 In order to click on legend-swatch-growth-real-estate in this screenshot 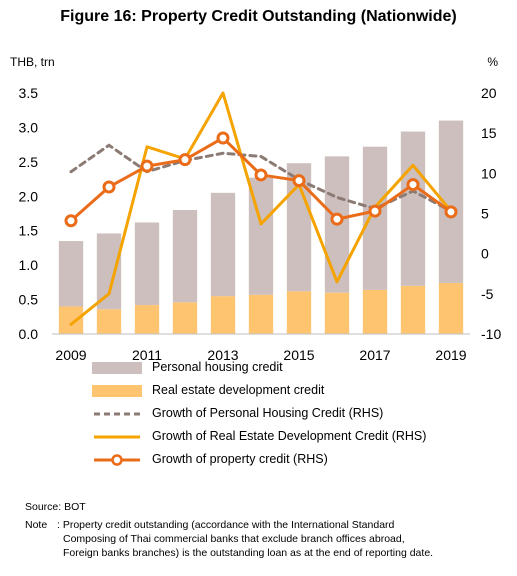, I will do `click(117, 437)`.